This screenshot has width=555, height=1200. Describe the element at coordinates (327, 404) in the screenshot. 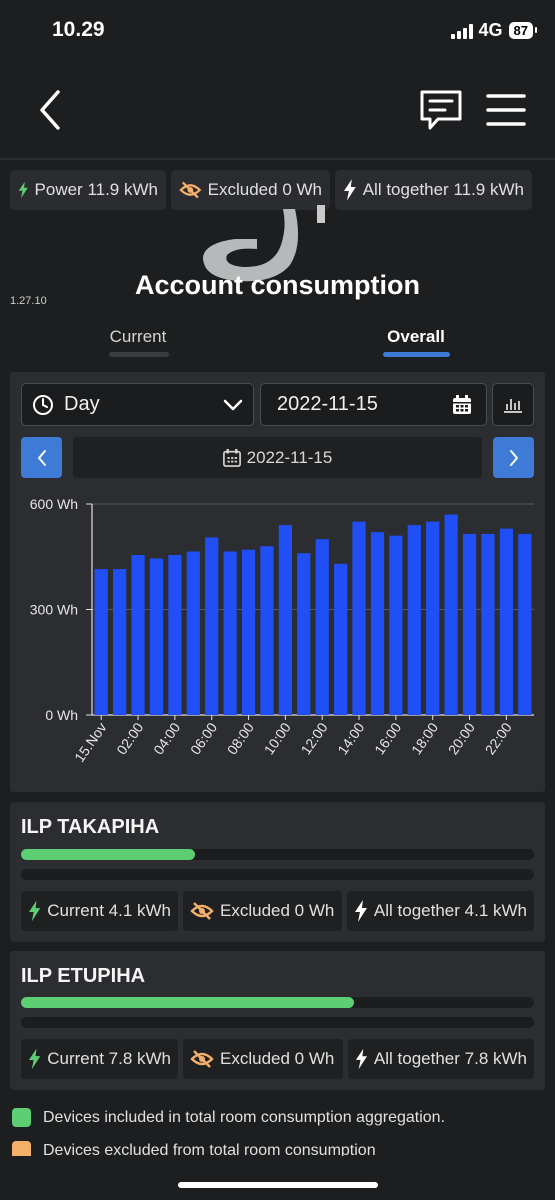

I see `date-value: 2022-11-15` at that location.